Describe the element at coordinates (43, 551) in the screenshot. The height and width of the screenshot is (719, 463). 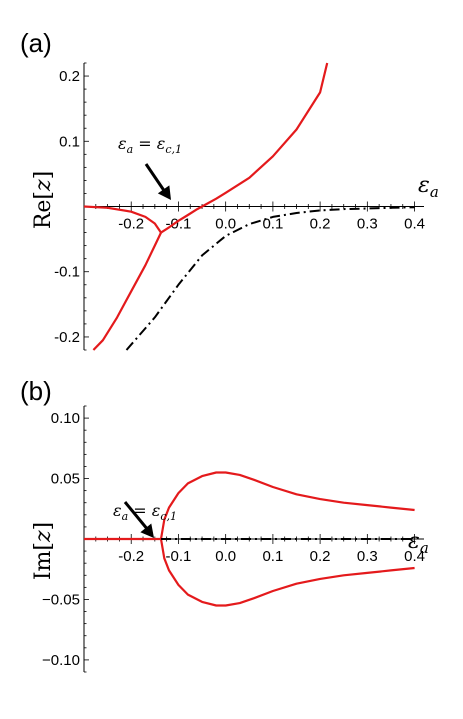
I see `y-axis-label: Im[z]` at that location.